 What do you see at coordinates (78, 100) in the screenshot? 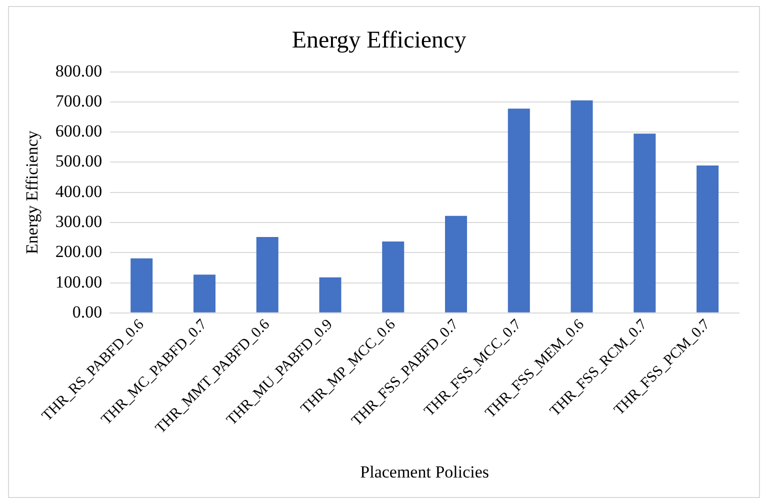
I see `y-tick-label: 700.00` at bounding box center [78, 100].